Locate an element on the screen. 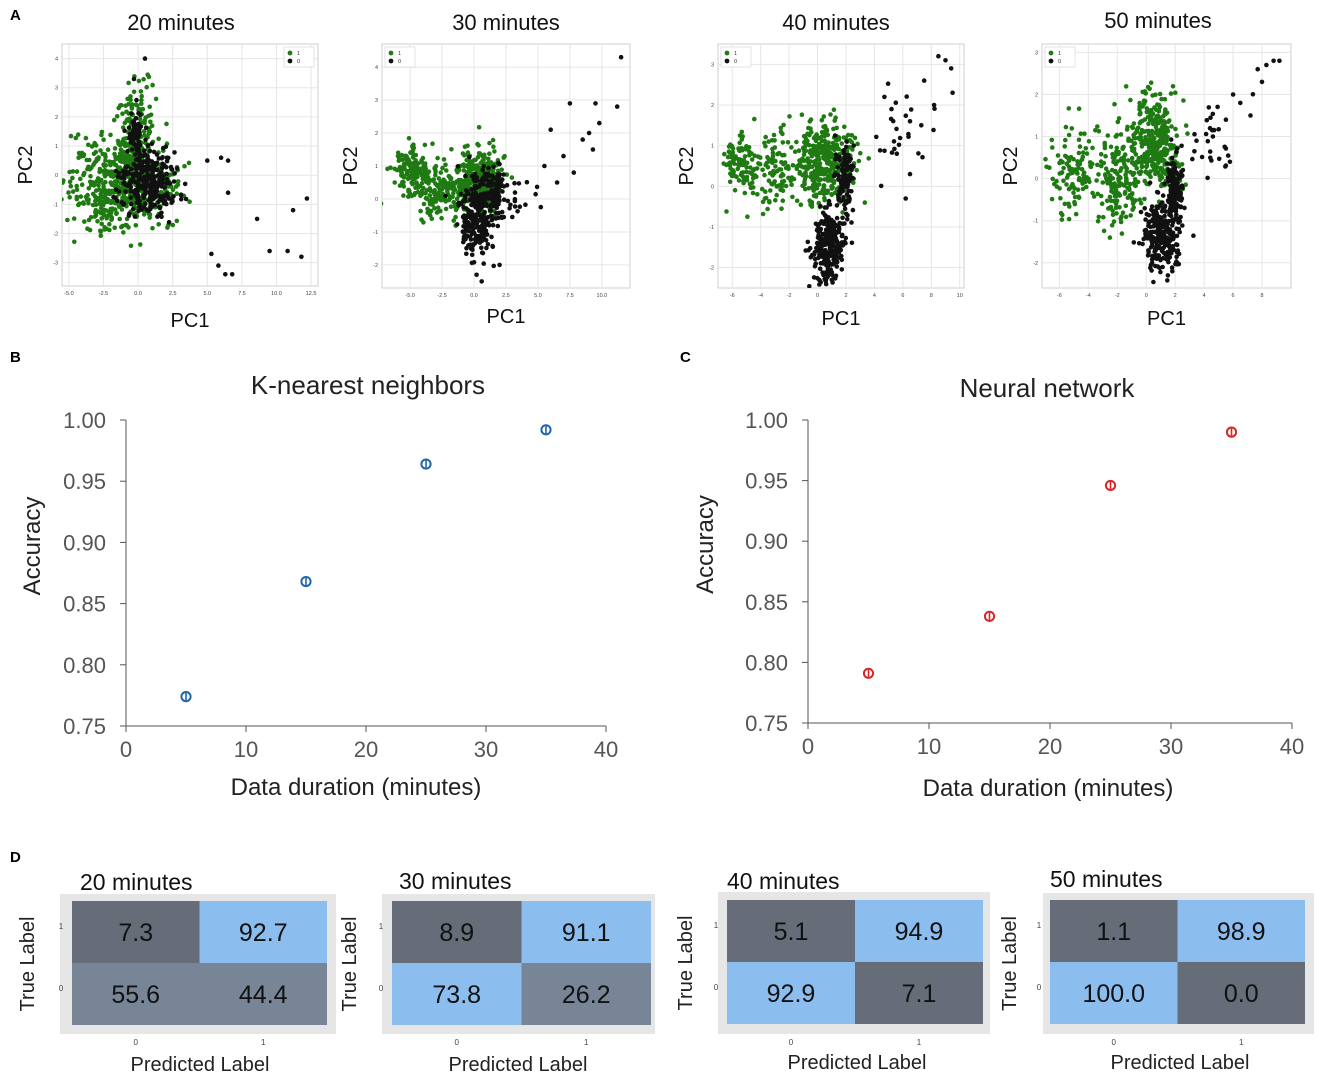 This screenshot has height=1077, width=1325. y-tick-label: 0.90 is located at coordinates (766, 541).